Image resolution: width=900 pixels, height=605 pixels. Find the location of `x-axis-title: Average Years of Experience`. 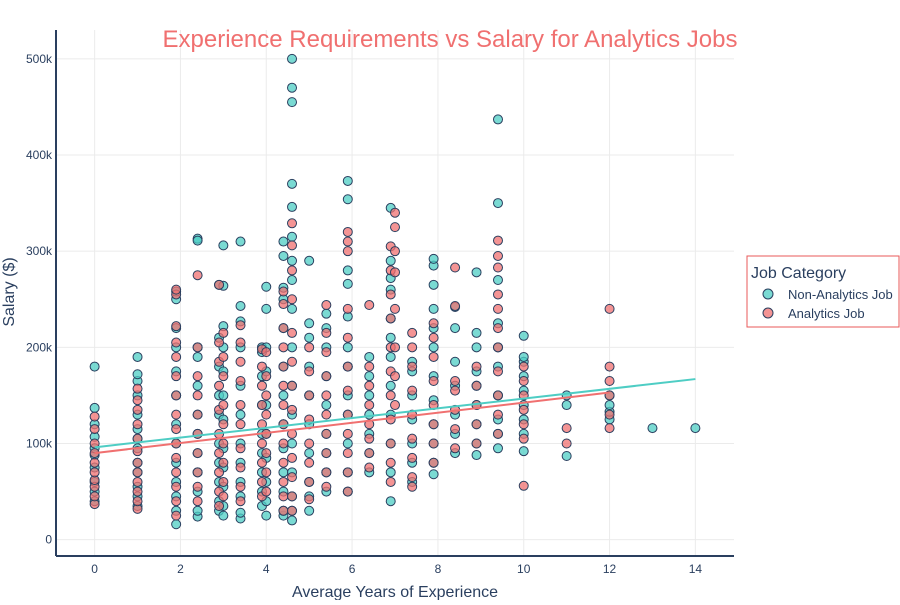

x-axis-title: Average Years of Experience is located at coordinates (395, 592).